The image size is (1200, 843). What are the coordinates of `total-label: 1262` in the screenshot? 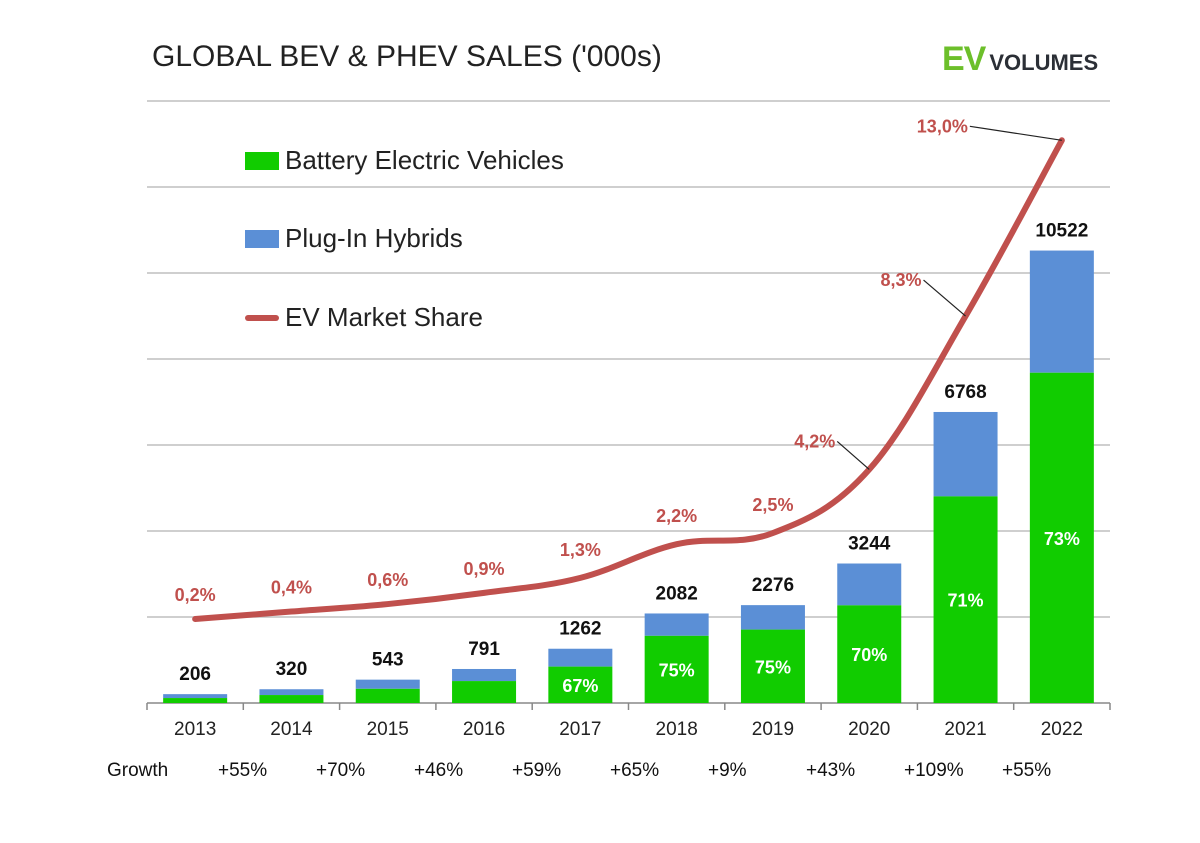 It's located at (580, 629).